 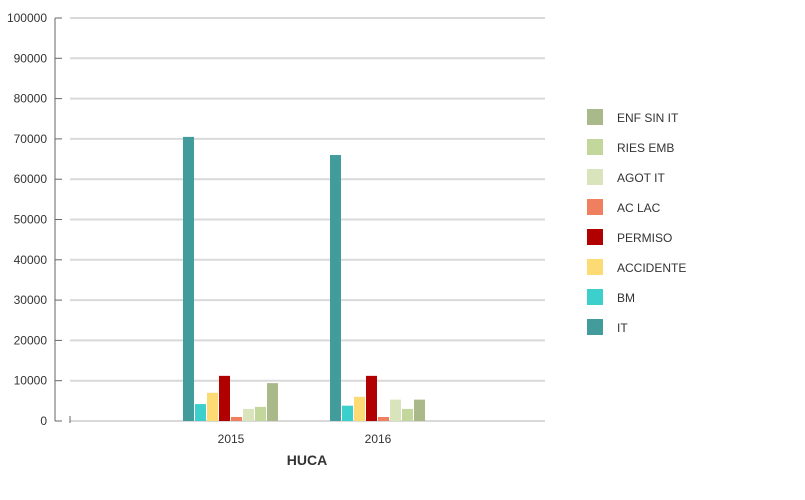 What do you see at coordinates (31, 179) in the screenshot?
I see `y-tick-label: 60000` at bounding box center [31, 179].